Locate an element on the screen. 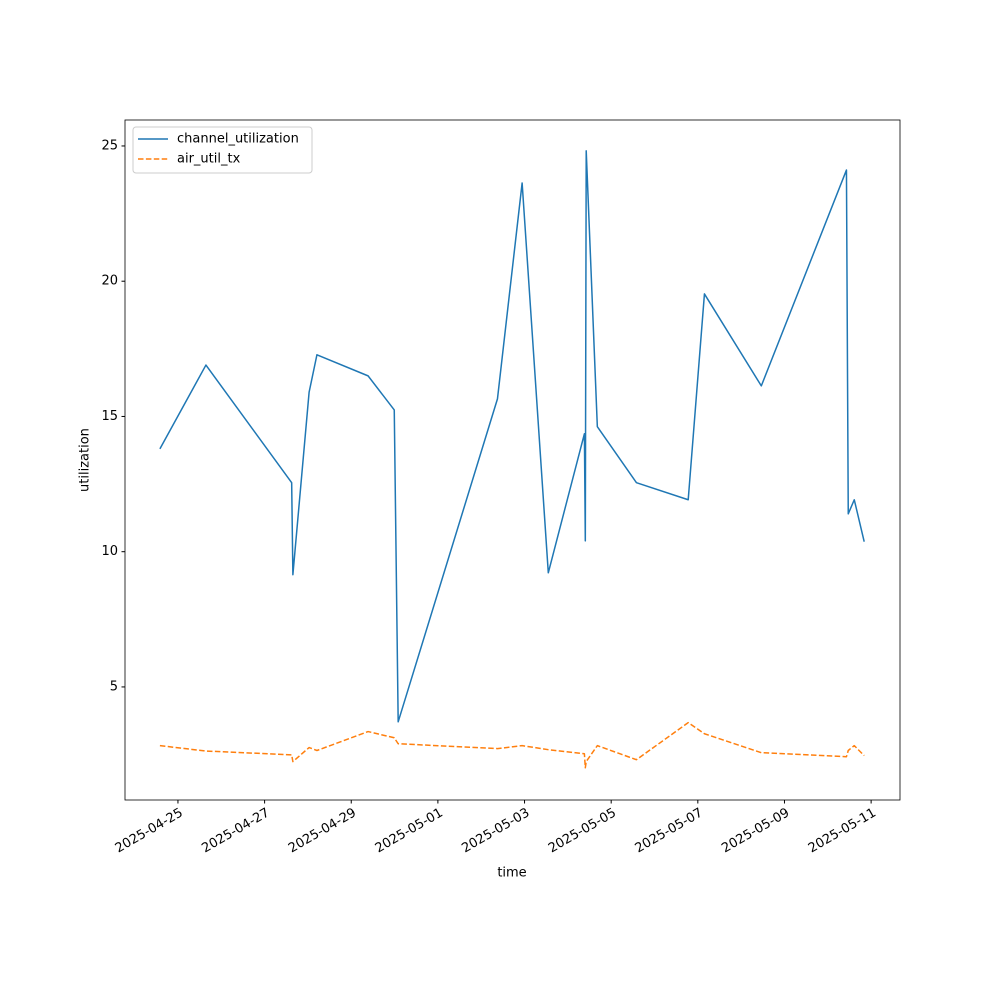  x-tick-label: 2025-05-05 is located at coordinates (582, 831).